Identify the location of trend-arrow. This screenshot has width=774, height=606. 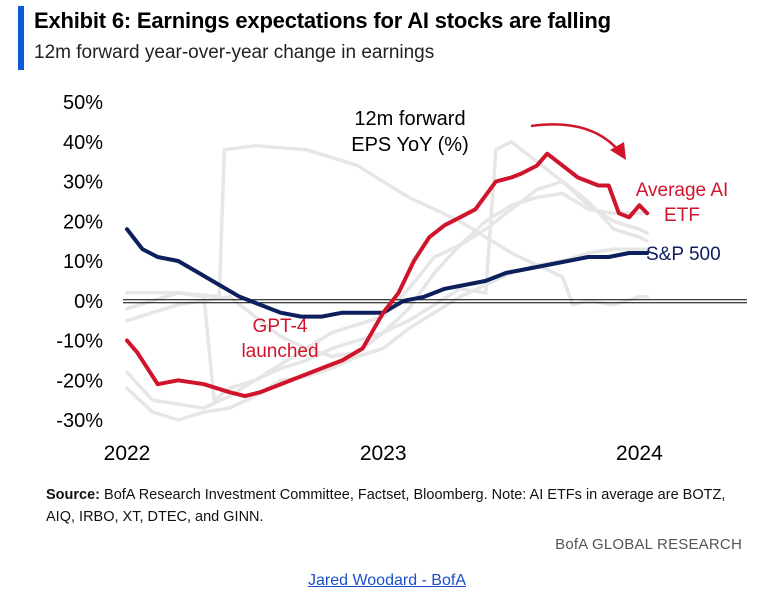
(574, 137).